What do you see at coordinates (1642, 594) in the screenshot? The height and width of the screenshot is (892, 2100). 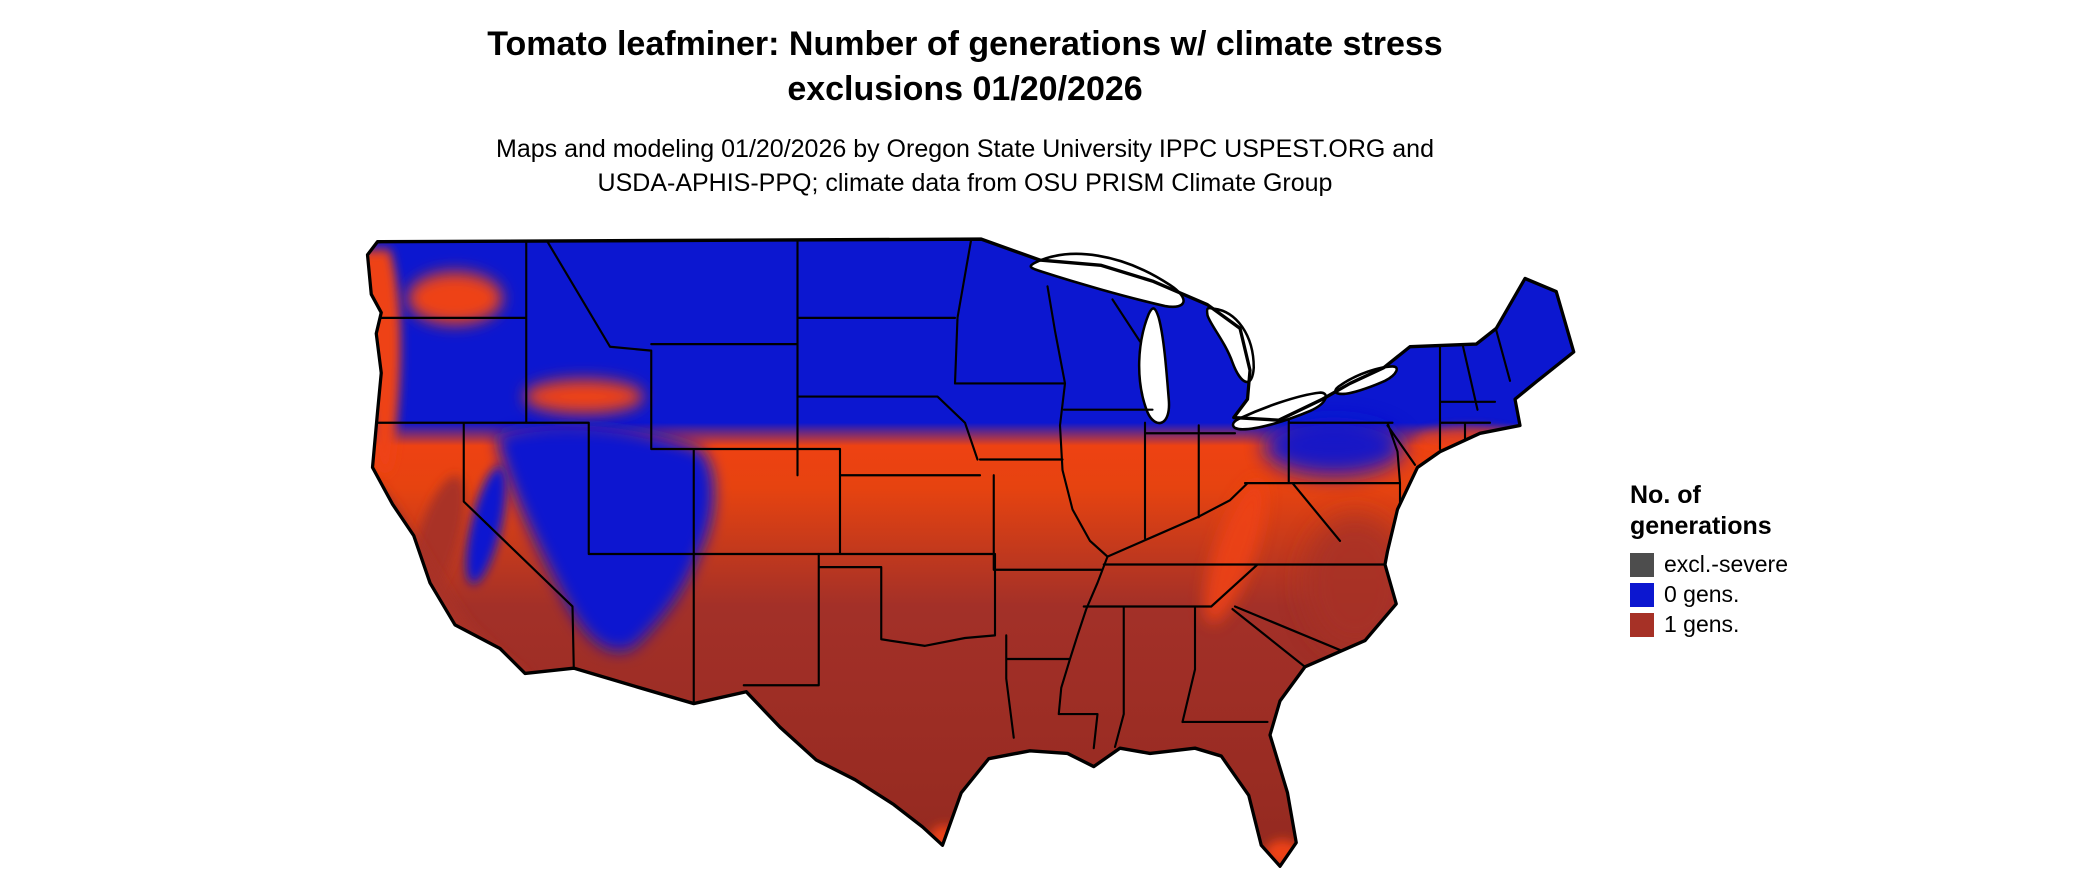 I see `zero-gens-color-swatch` at bounding box center [1642, 594].